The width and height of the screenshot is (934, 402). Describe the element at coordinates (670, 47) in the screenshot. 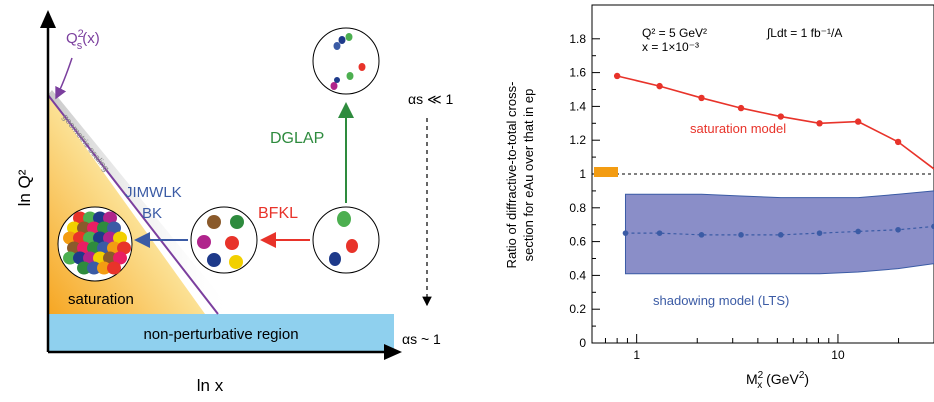

I see `x-annotation: x = 1×10⁻³` at that location.